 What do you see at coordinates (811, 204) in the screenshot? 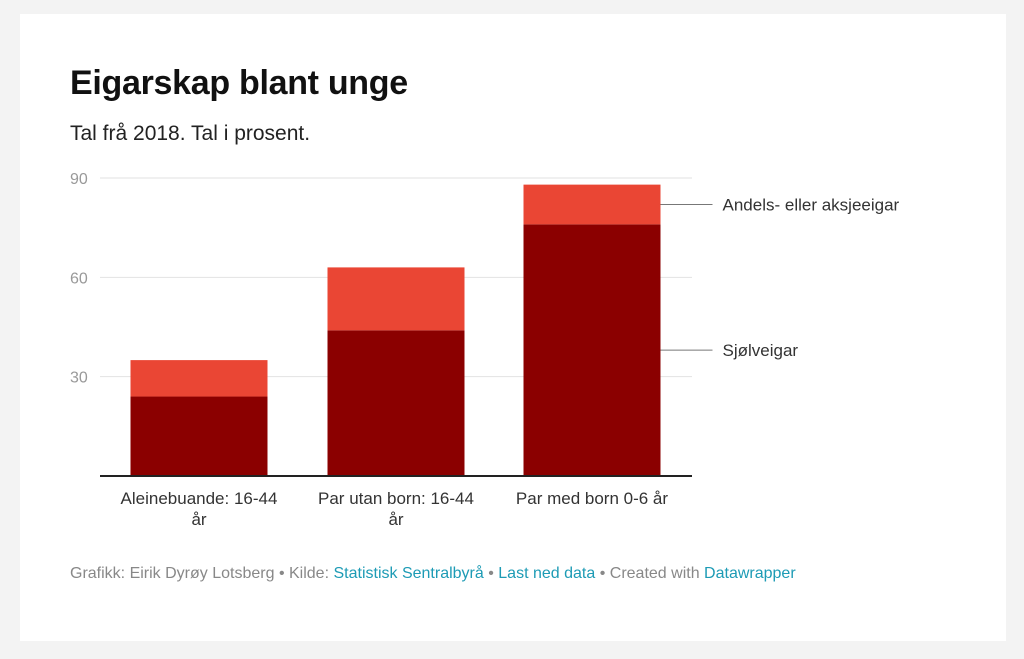
I see `series-label: Andels- eller aksjeeigar` at bounding box center [811, 204].